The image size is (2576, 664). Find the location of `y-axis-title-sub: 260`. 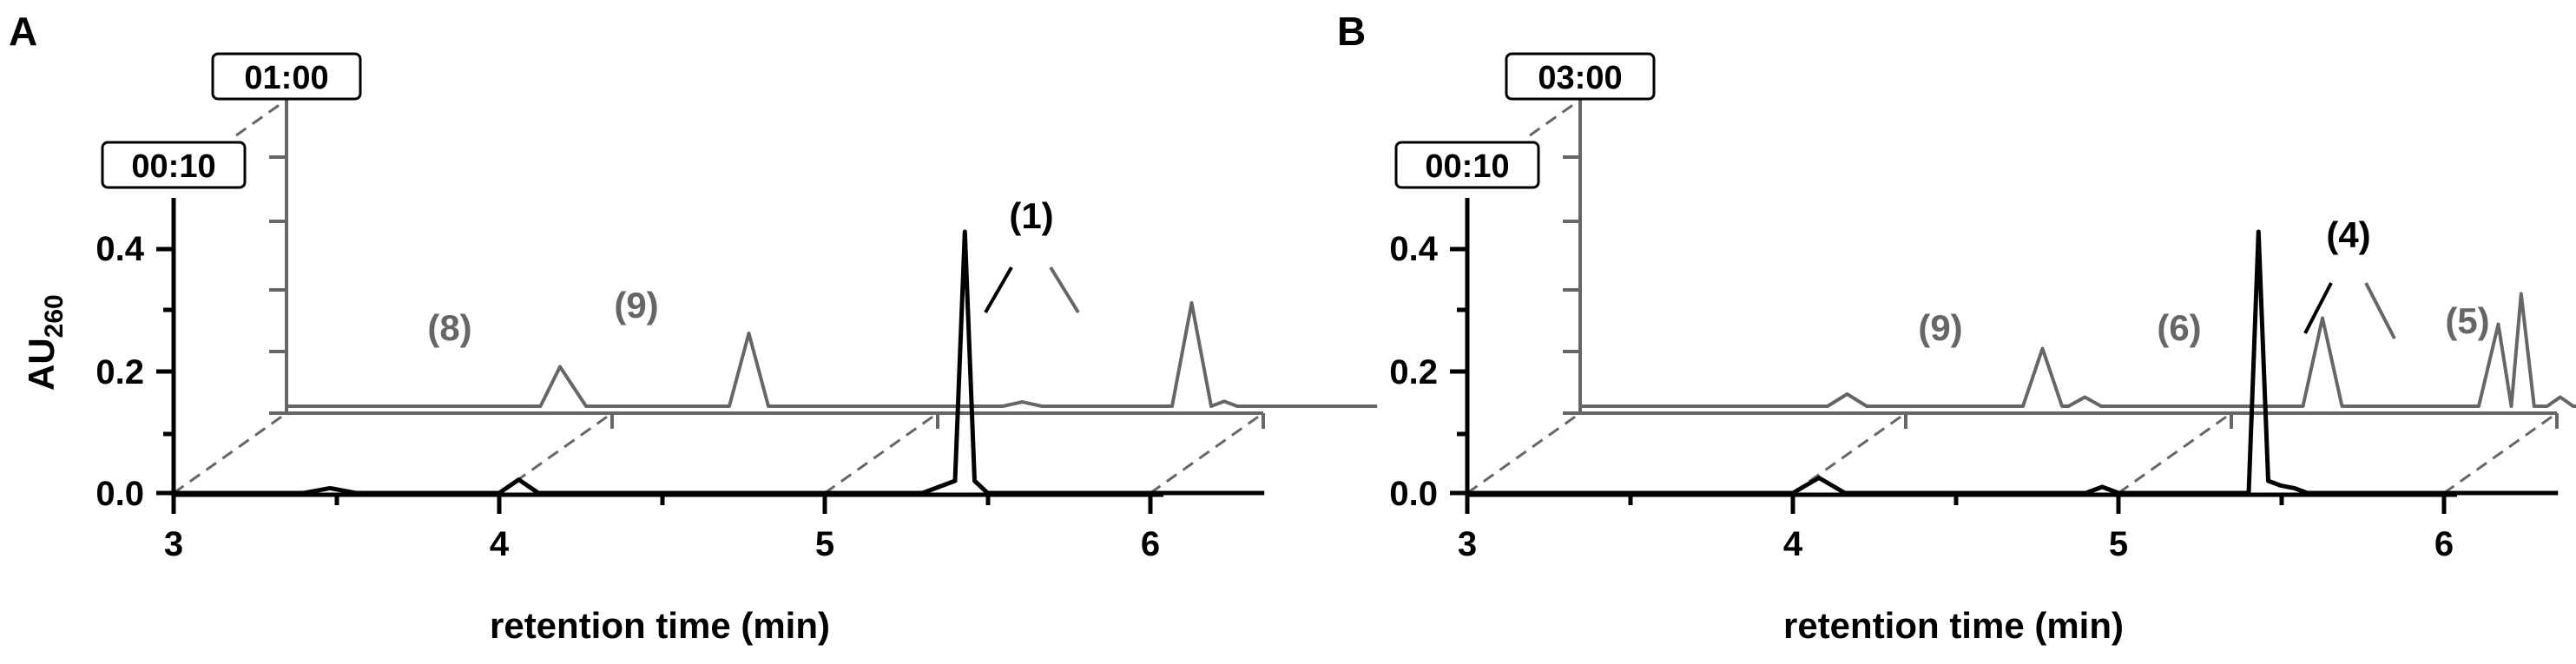

y-axis-title-sub: 260 is located at coordinates (54, 316).